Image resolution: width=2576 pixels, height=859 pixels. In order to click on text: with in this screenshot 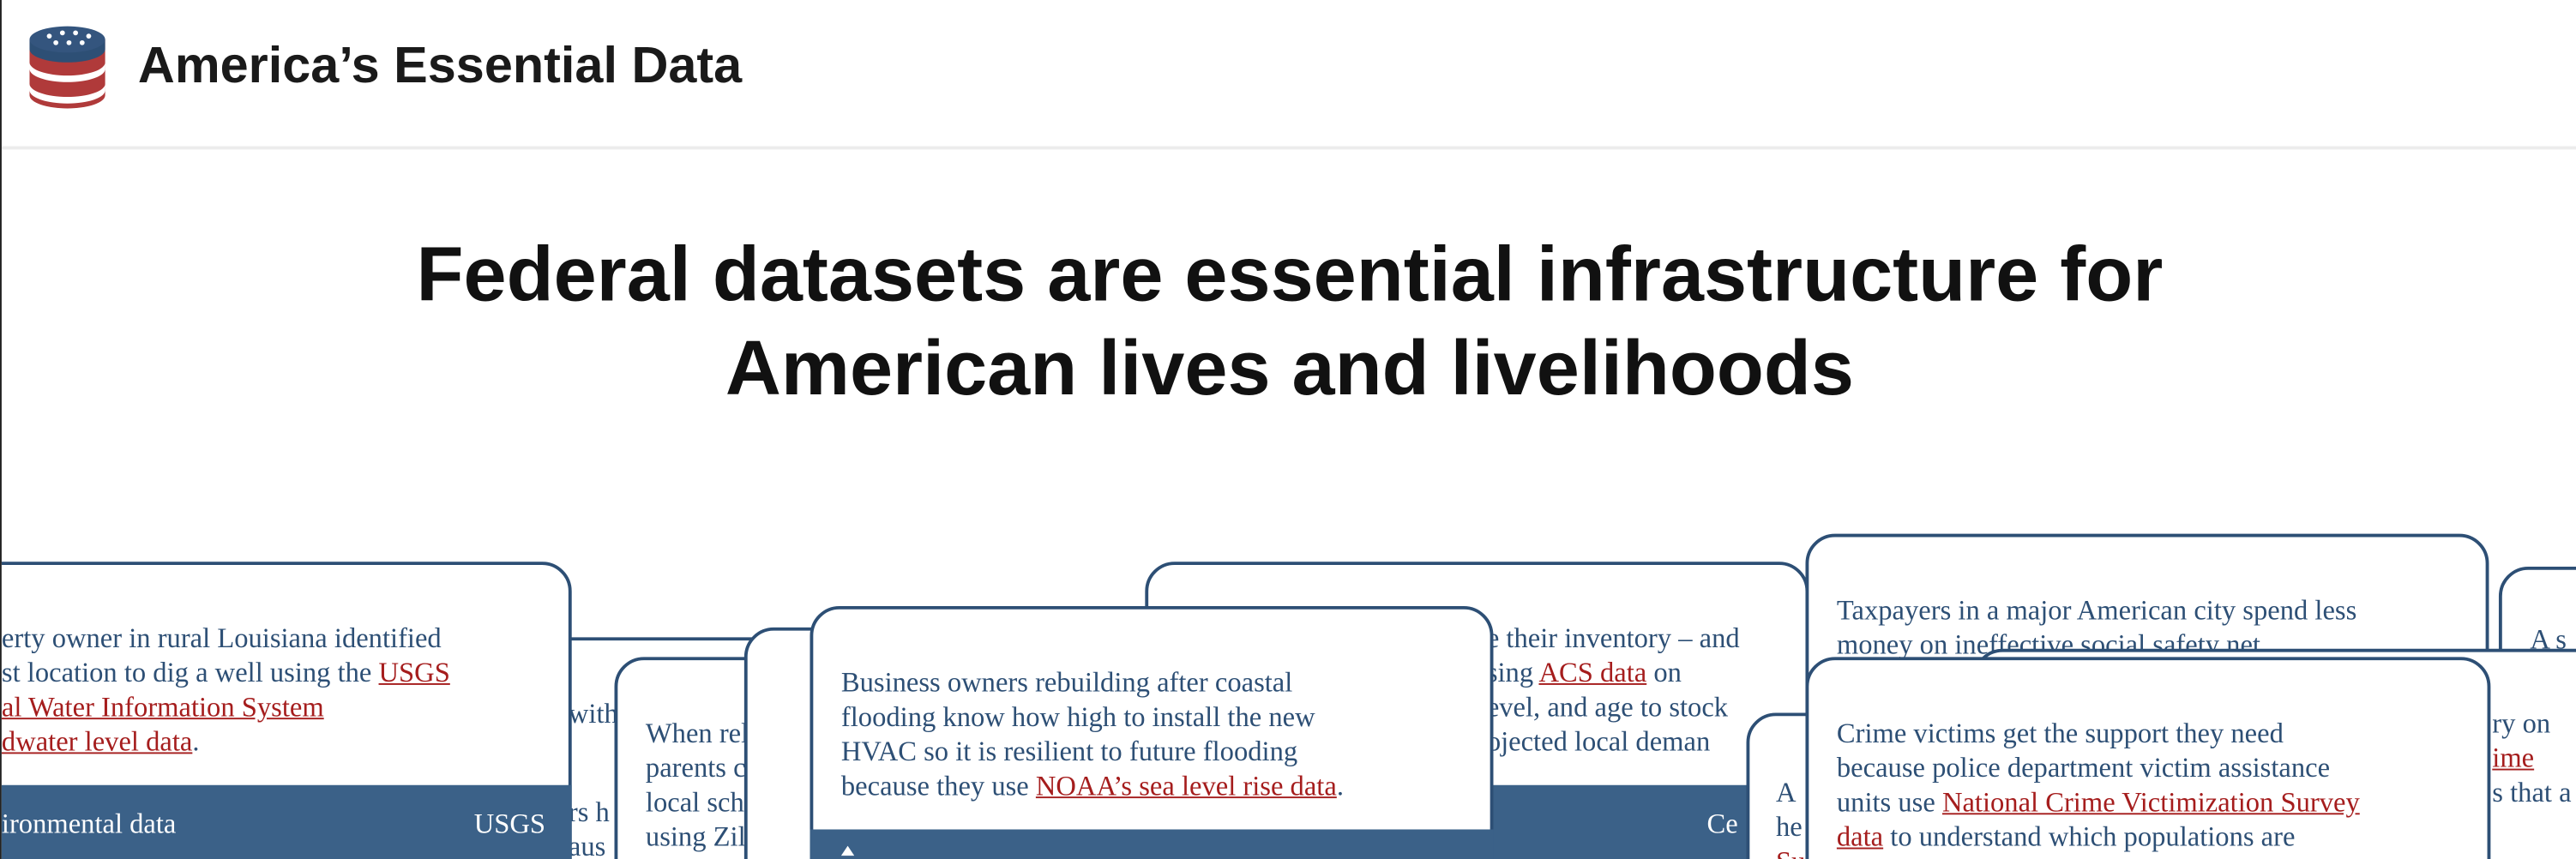, I will do `click(593, 714)`.